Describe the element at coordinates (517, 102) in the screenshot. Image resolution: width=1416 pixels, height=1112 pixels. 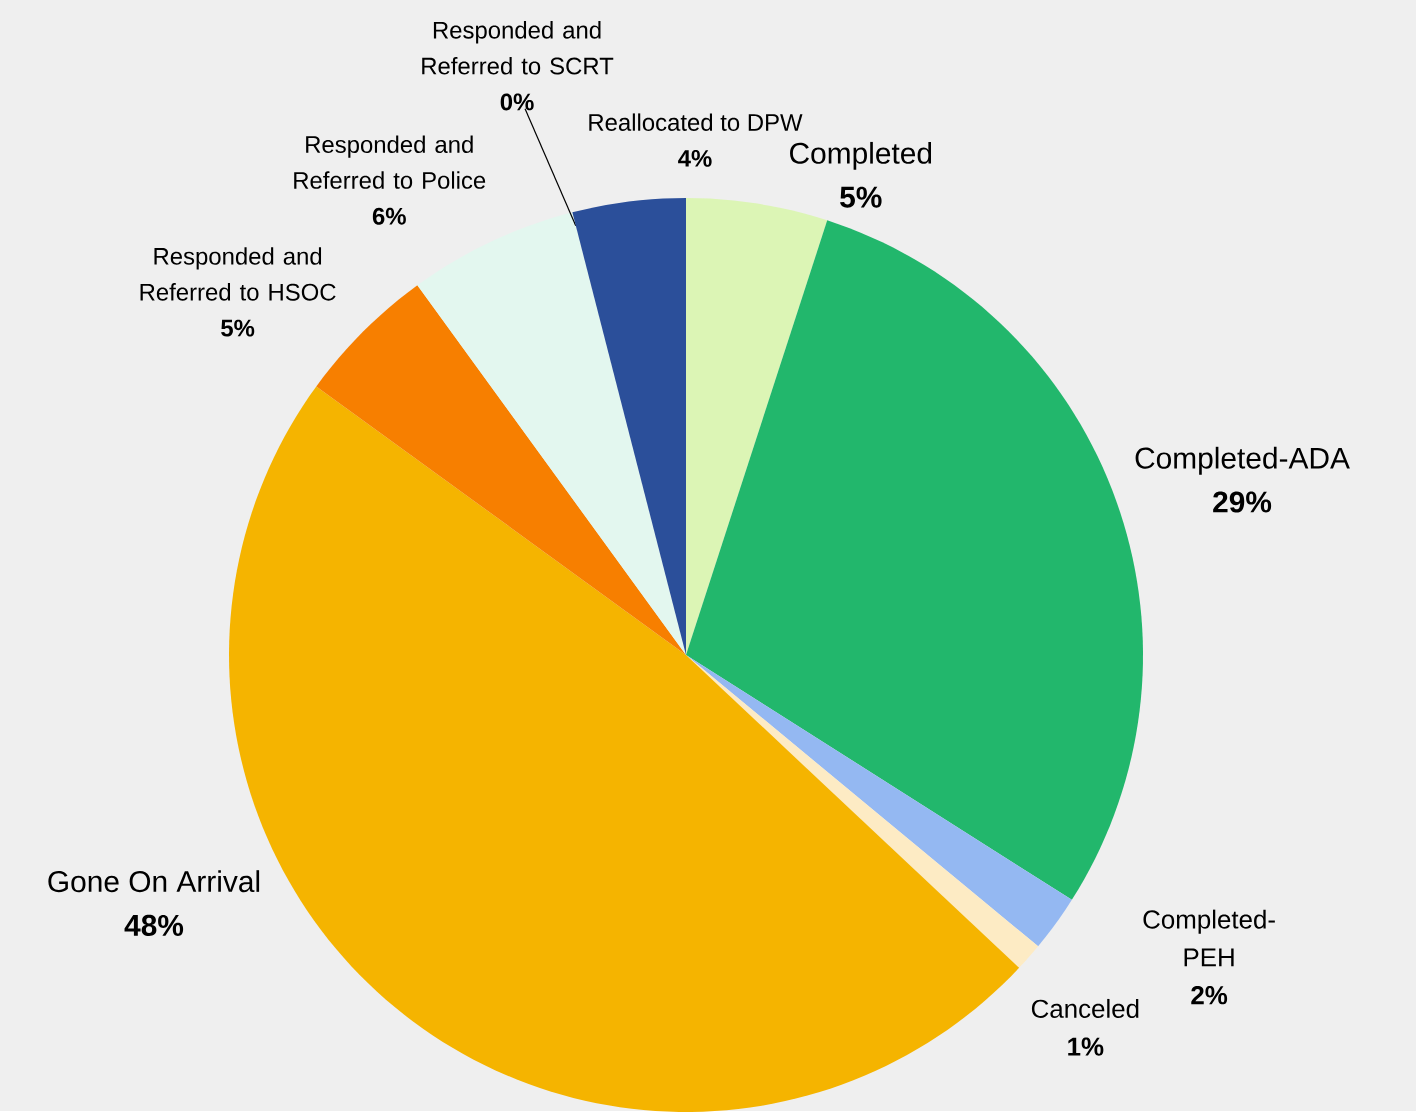
I see `text: 0%` at that location.